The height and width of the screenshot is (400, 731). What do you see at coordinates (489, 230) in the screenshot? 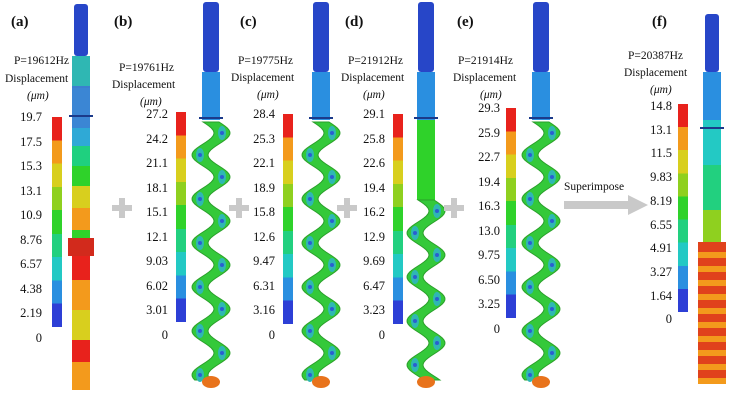
I see `tick-label: 13.0` at bounding box center [489, 230].